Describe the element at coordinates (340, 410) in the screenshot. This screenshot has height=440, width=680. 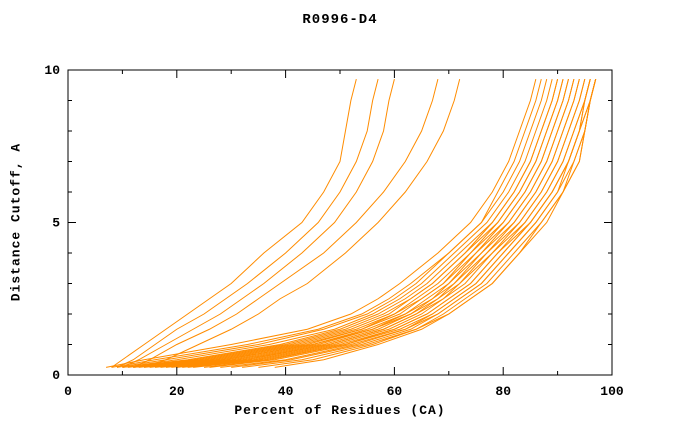
I see `x-axis-label: Percent of Residues (CA)` at that location.